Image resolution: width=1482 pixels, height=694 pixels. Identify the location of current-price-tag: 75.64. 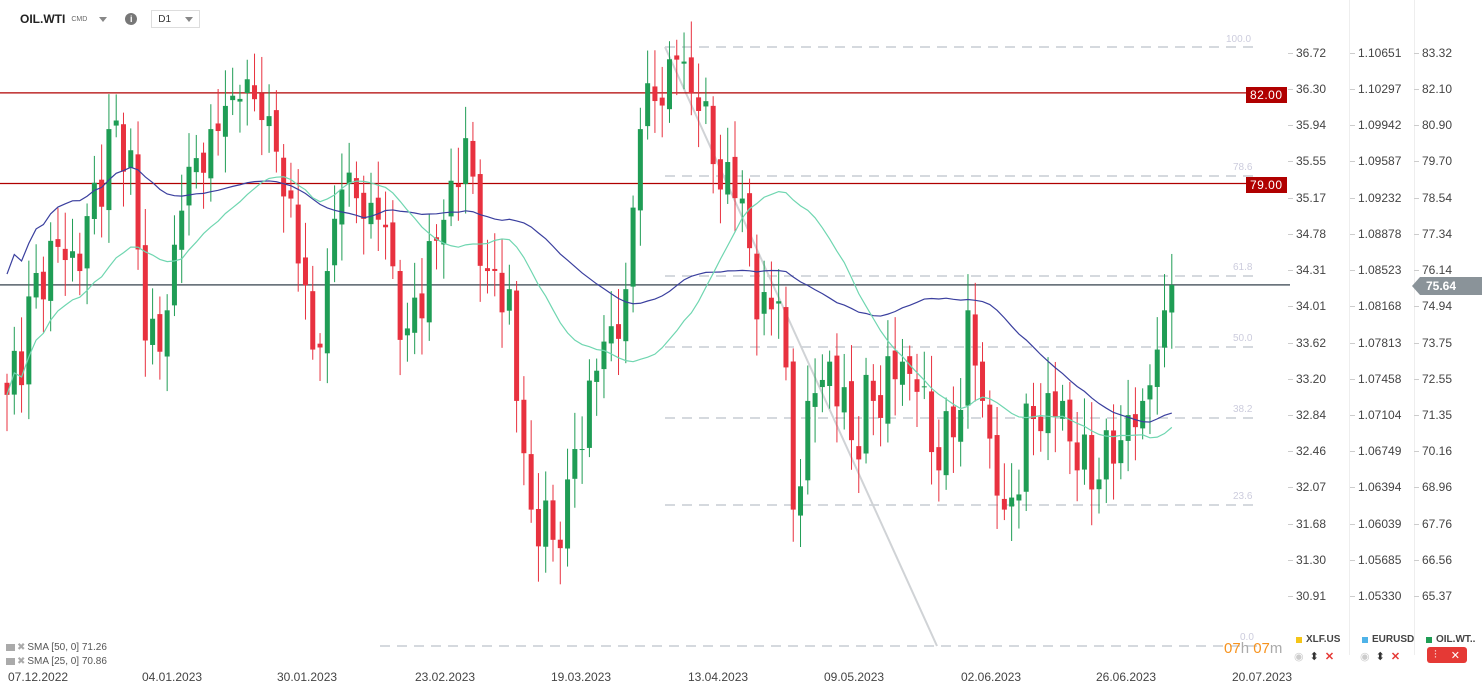
(1447, 286).